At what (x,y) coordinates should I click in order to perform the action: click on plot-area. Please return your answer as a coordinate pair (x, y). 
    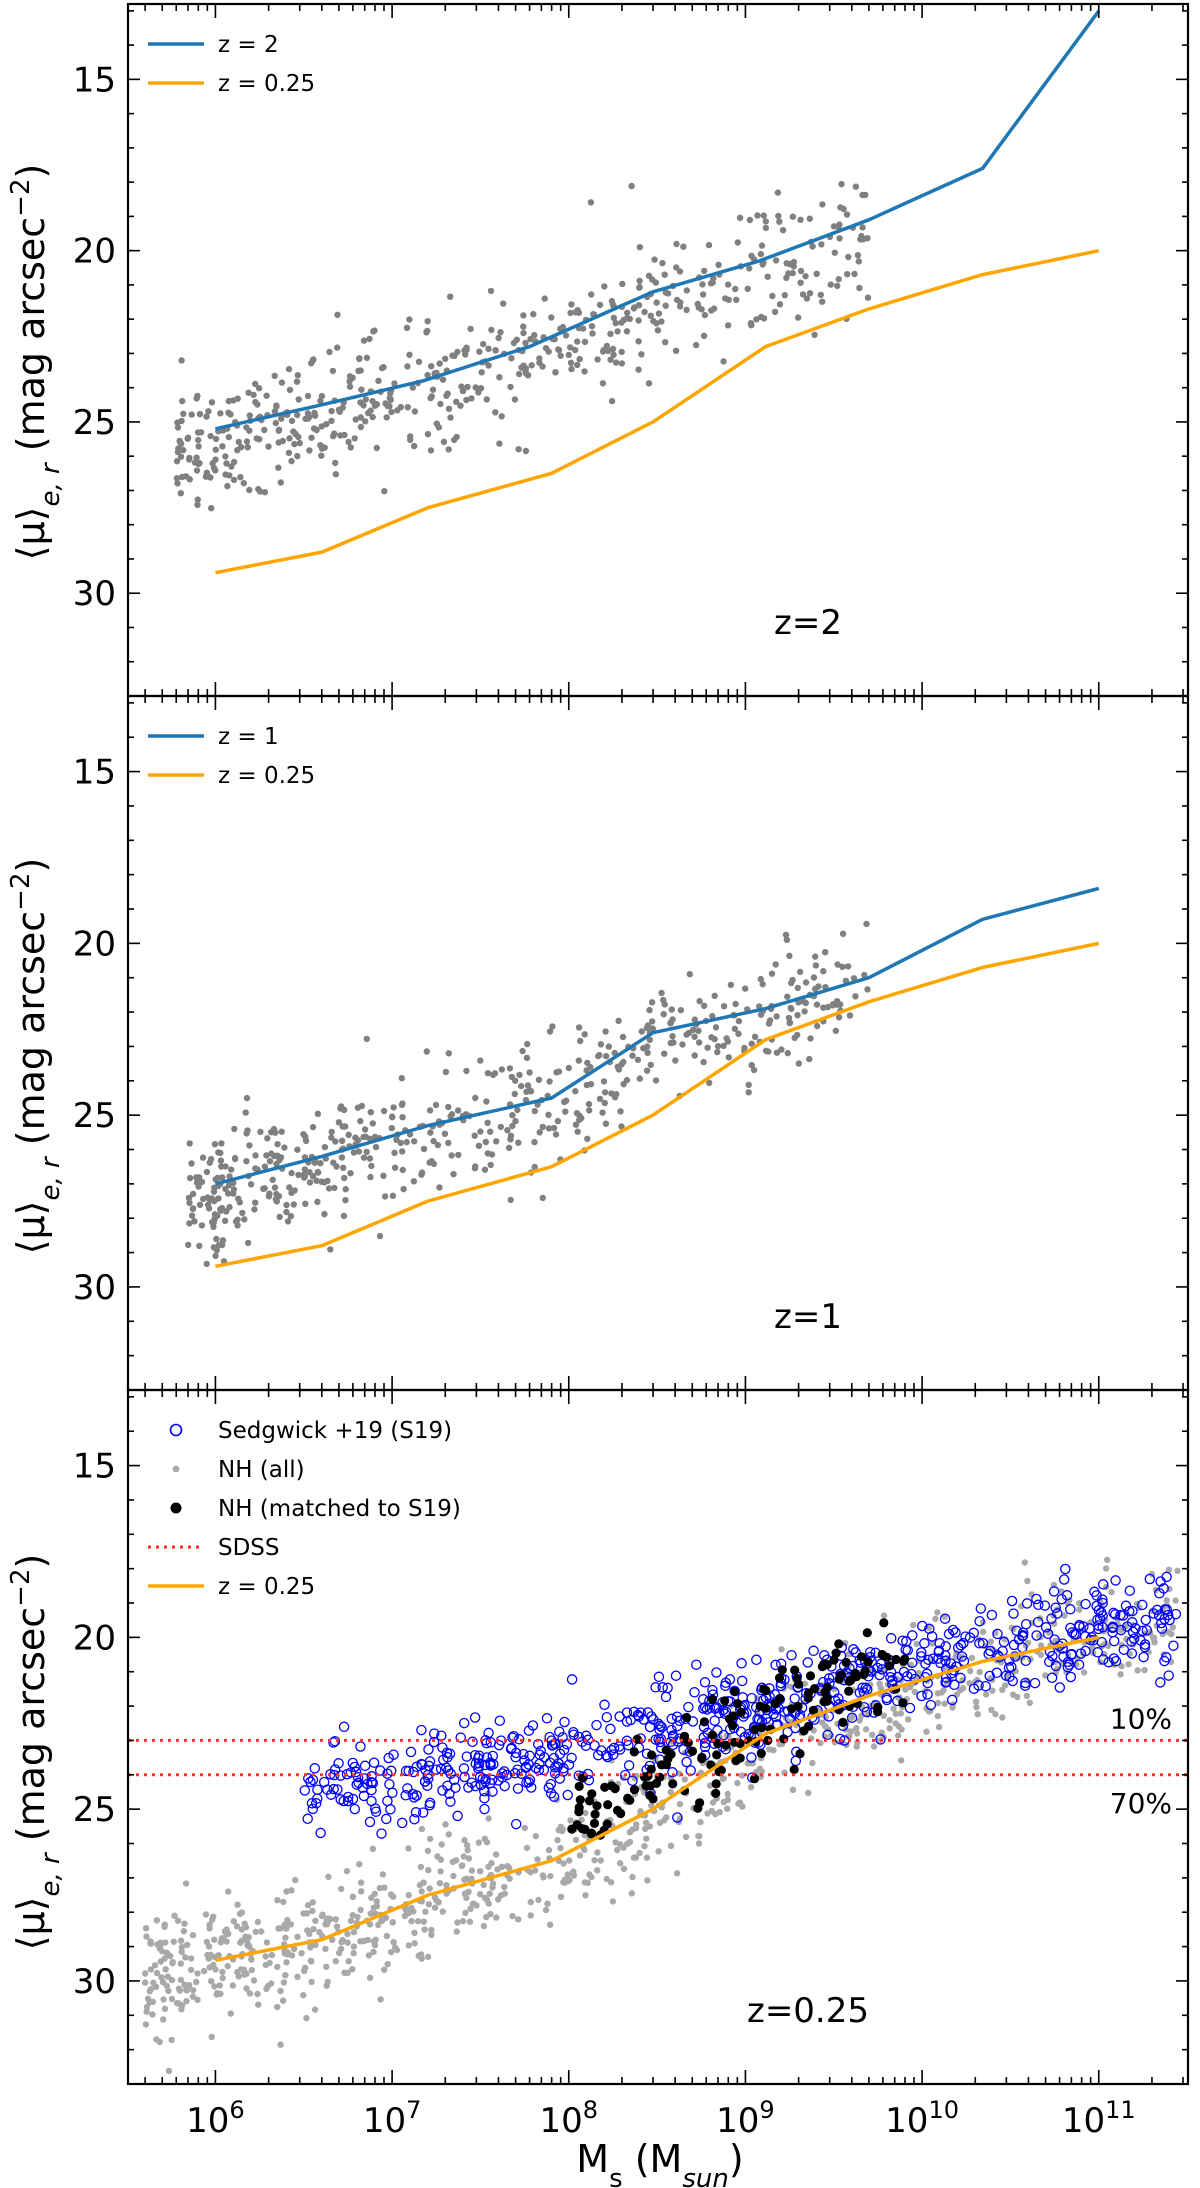
    Looking at the image, I should click on (642, 1077).